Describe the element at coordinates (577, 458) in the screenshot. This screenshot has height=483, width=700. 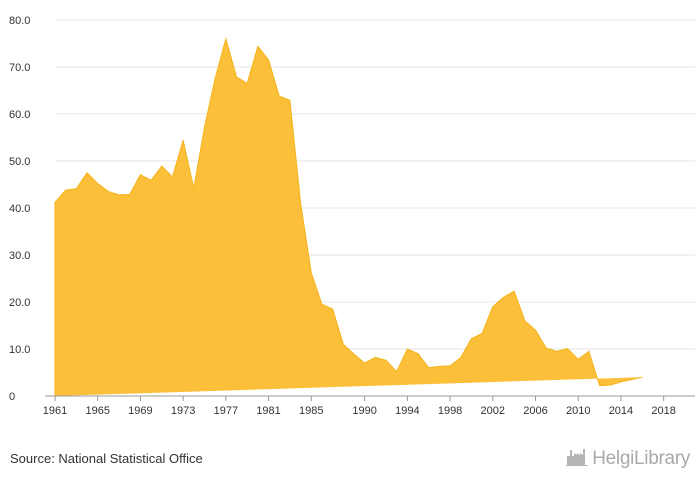
I see `factory-skyline-icon` at that location.